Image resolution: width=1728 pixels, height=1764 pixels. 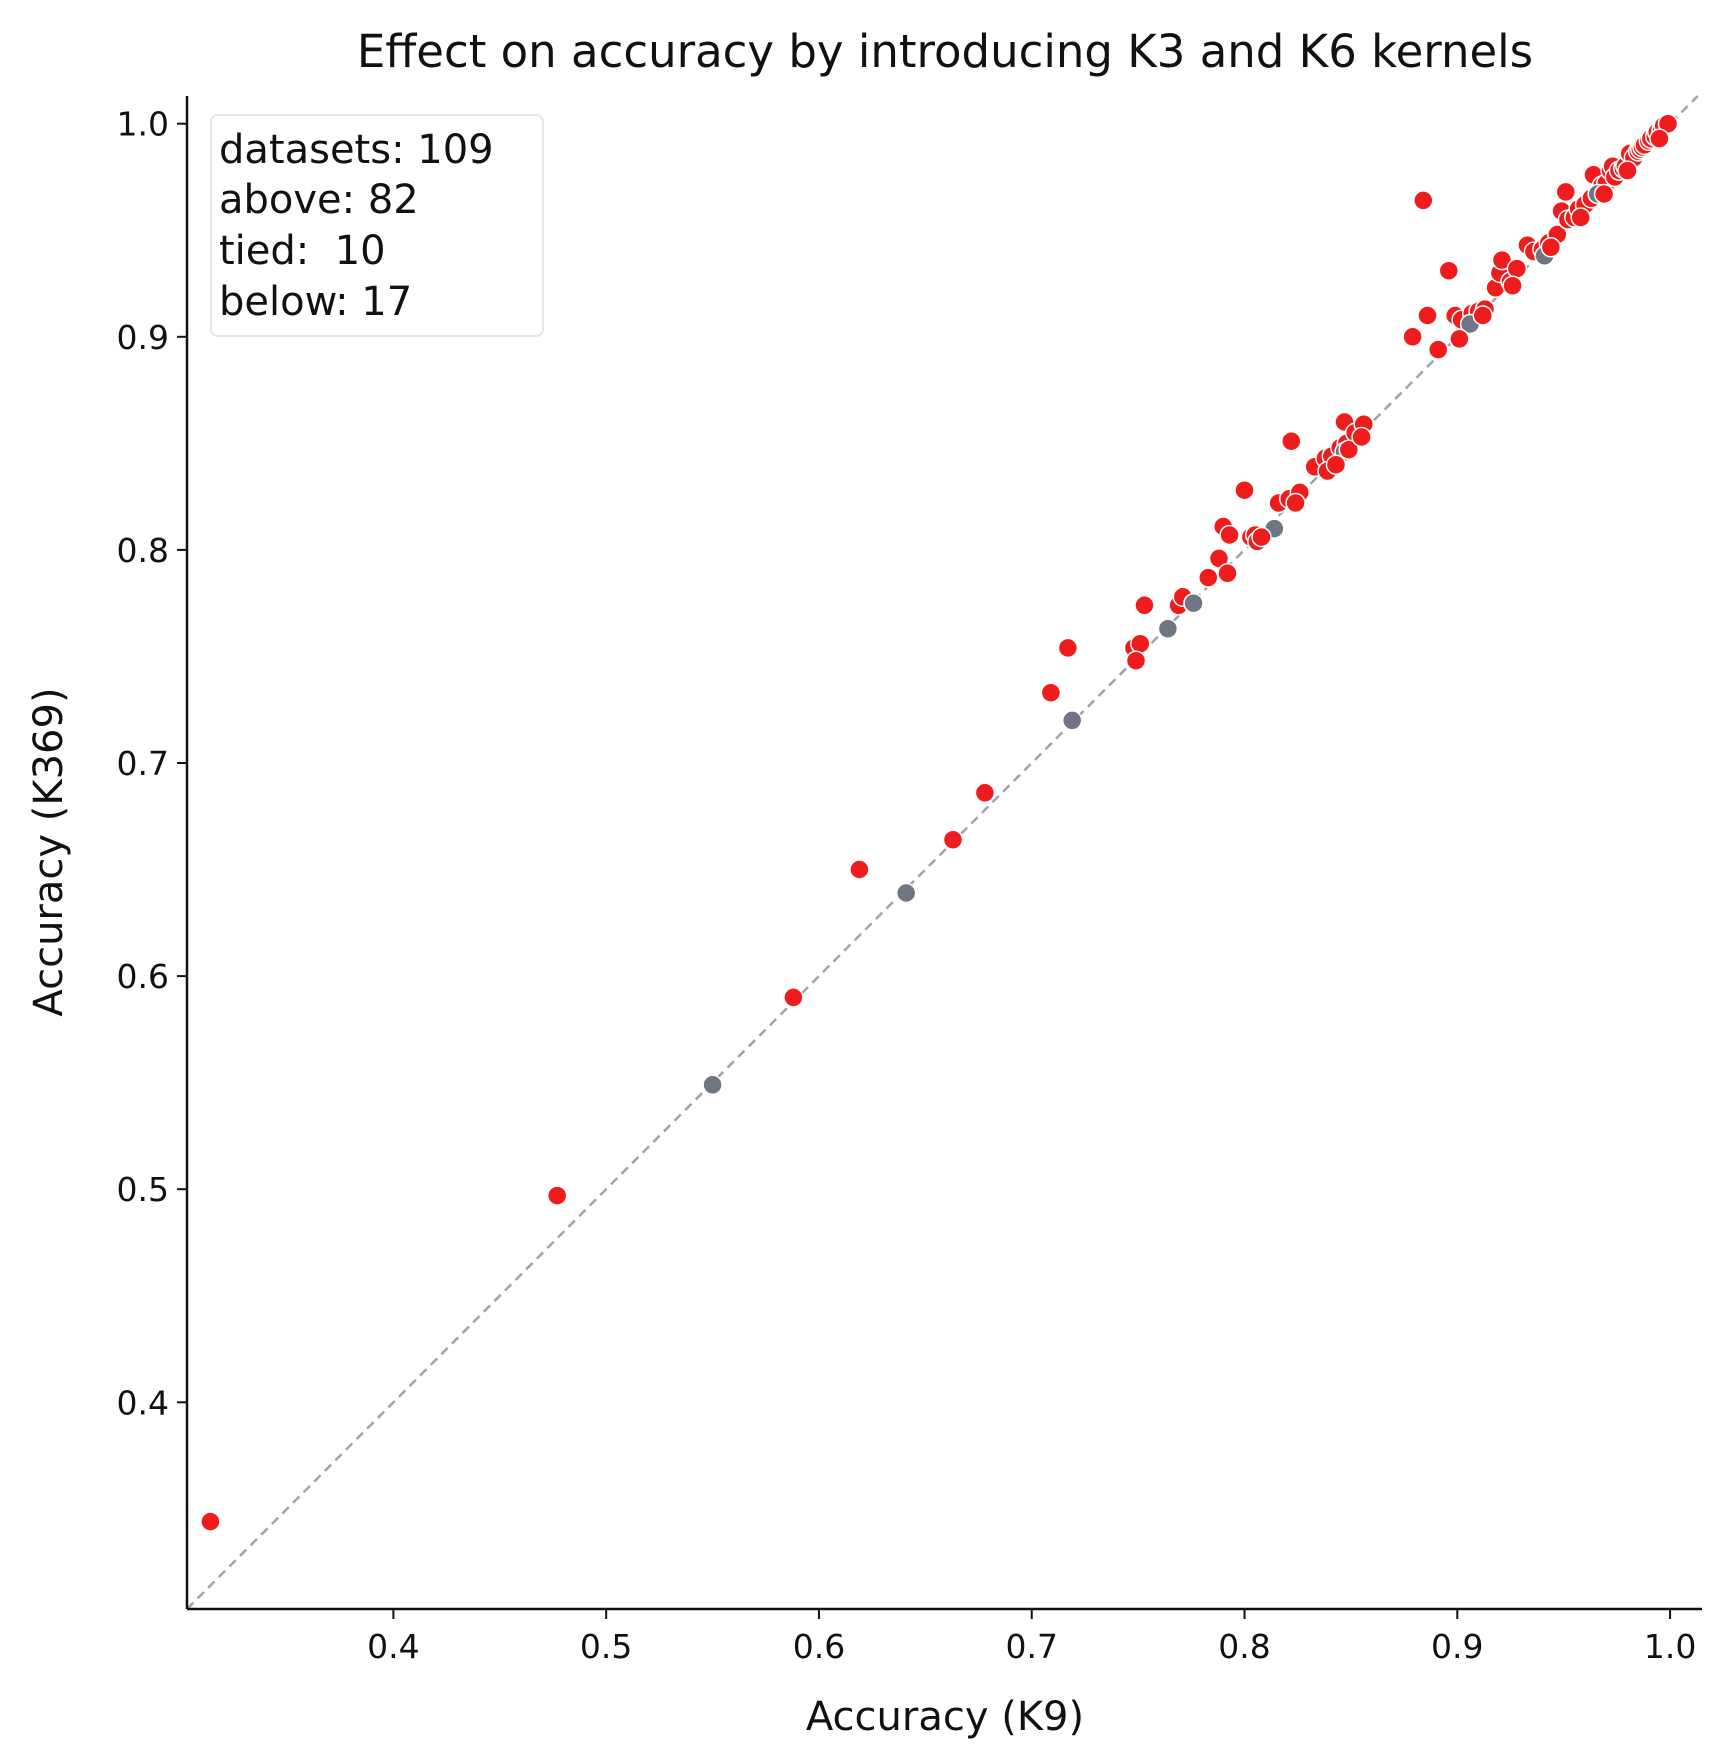 What do you see at coordinates (819, 1646) in the screenshot?
I see `x-tick-label: 0.6` at bounding box center [819, 1646].